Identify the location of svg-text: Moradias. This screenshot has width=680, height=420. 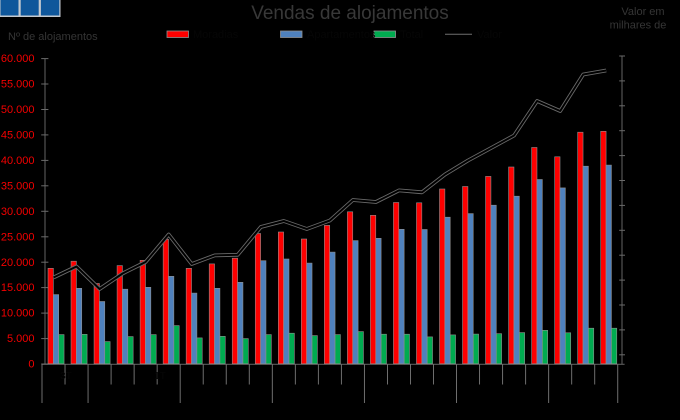
(216, 35).